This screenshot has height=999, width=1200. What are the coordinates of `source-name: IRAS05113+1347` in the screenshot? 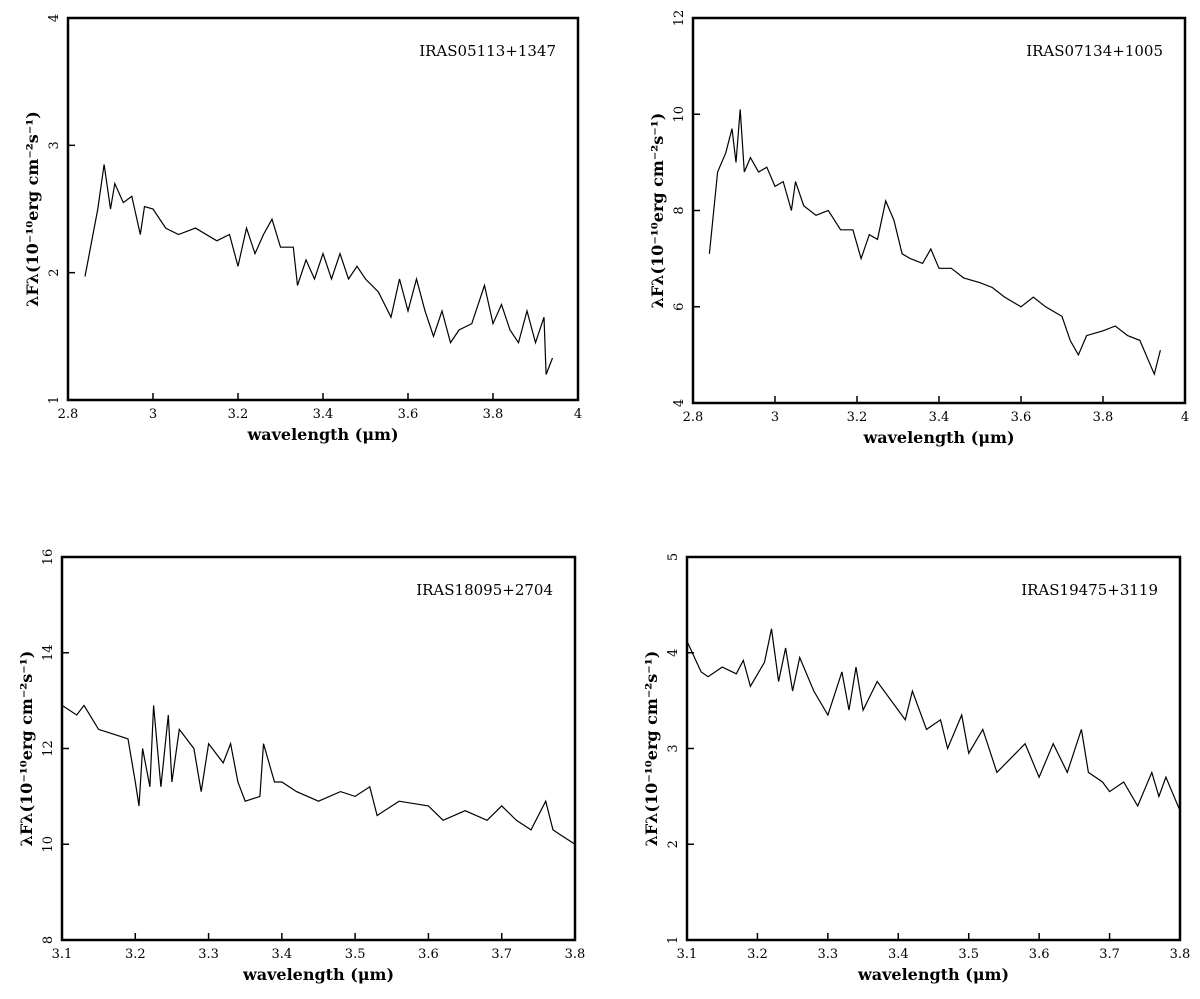 It's located at (487, 51).